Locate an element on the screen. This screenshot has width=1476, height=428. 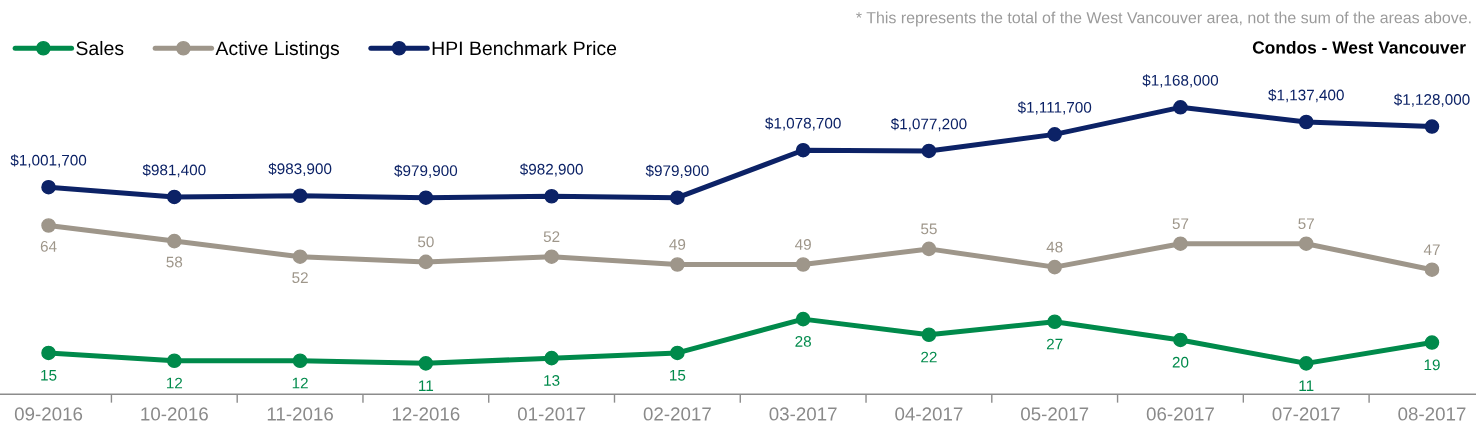
x-tick-label: 11-2016 is located at coordinates (300, 414).